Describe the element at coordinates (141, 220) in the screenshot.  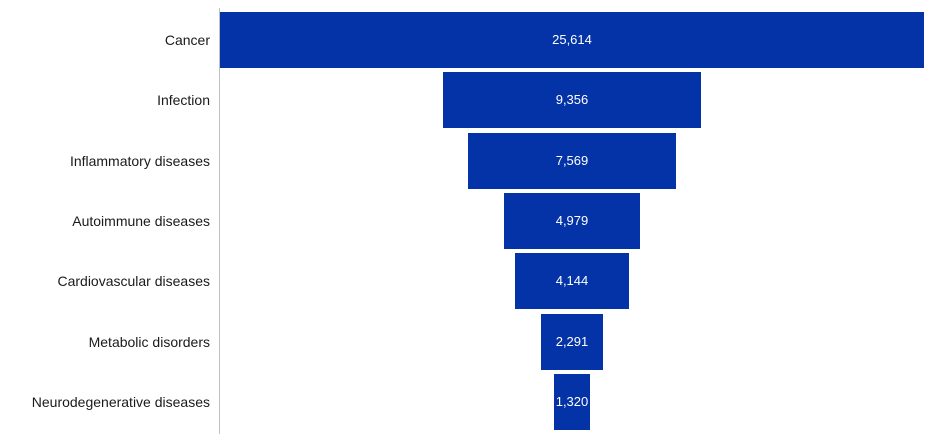
I see `category-label: Autoimmune diseases` at that location.